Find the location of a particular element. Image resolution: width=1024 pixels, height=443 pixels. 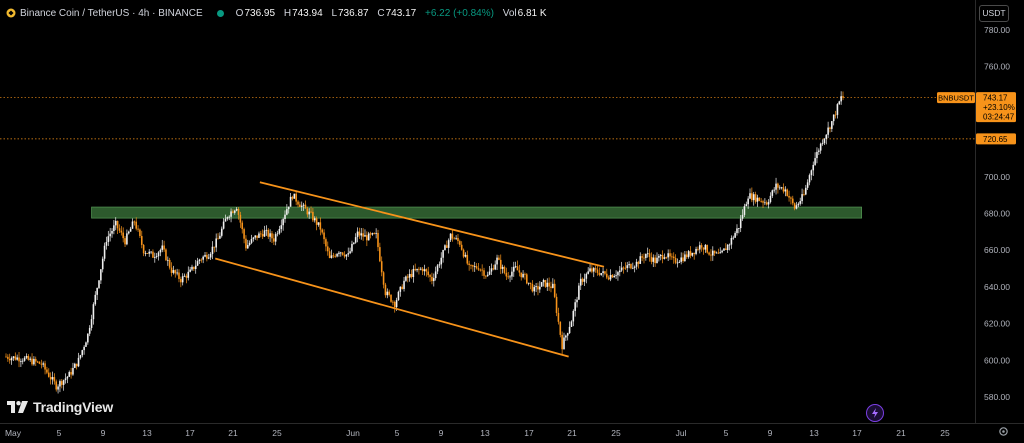

y-tick-label: 580.00 is located at coordinates (997, 397).